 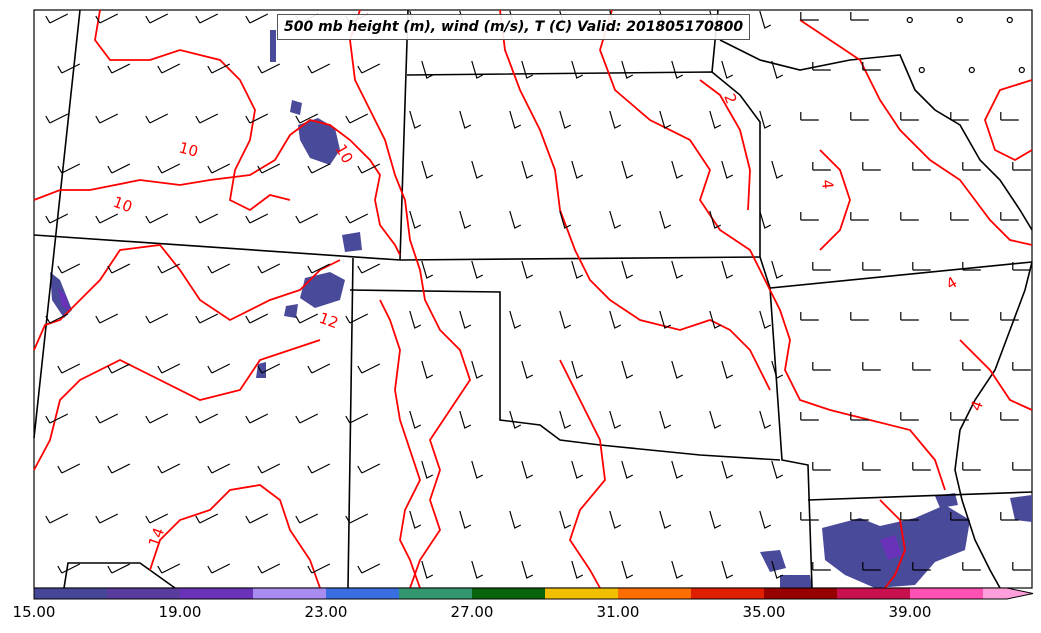 What do you see at coordinates (123, 204) in the screenshot?
I see `contour-label: 10` at bounding box center [123, 204].